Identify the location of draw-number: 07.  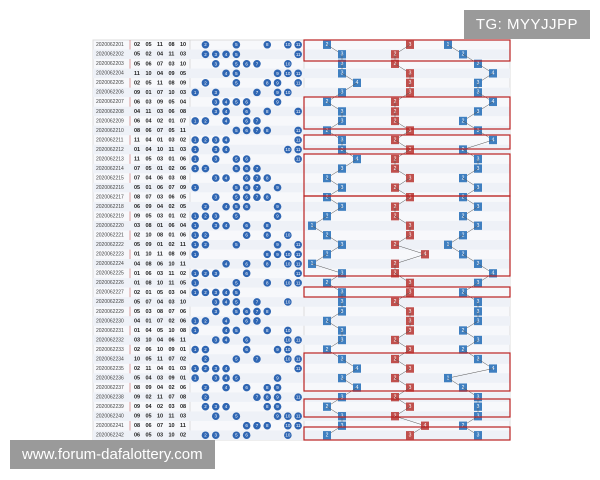
(160, 426).